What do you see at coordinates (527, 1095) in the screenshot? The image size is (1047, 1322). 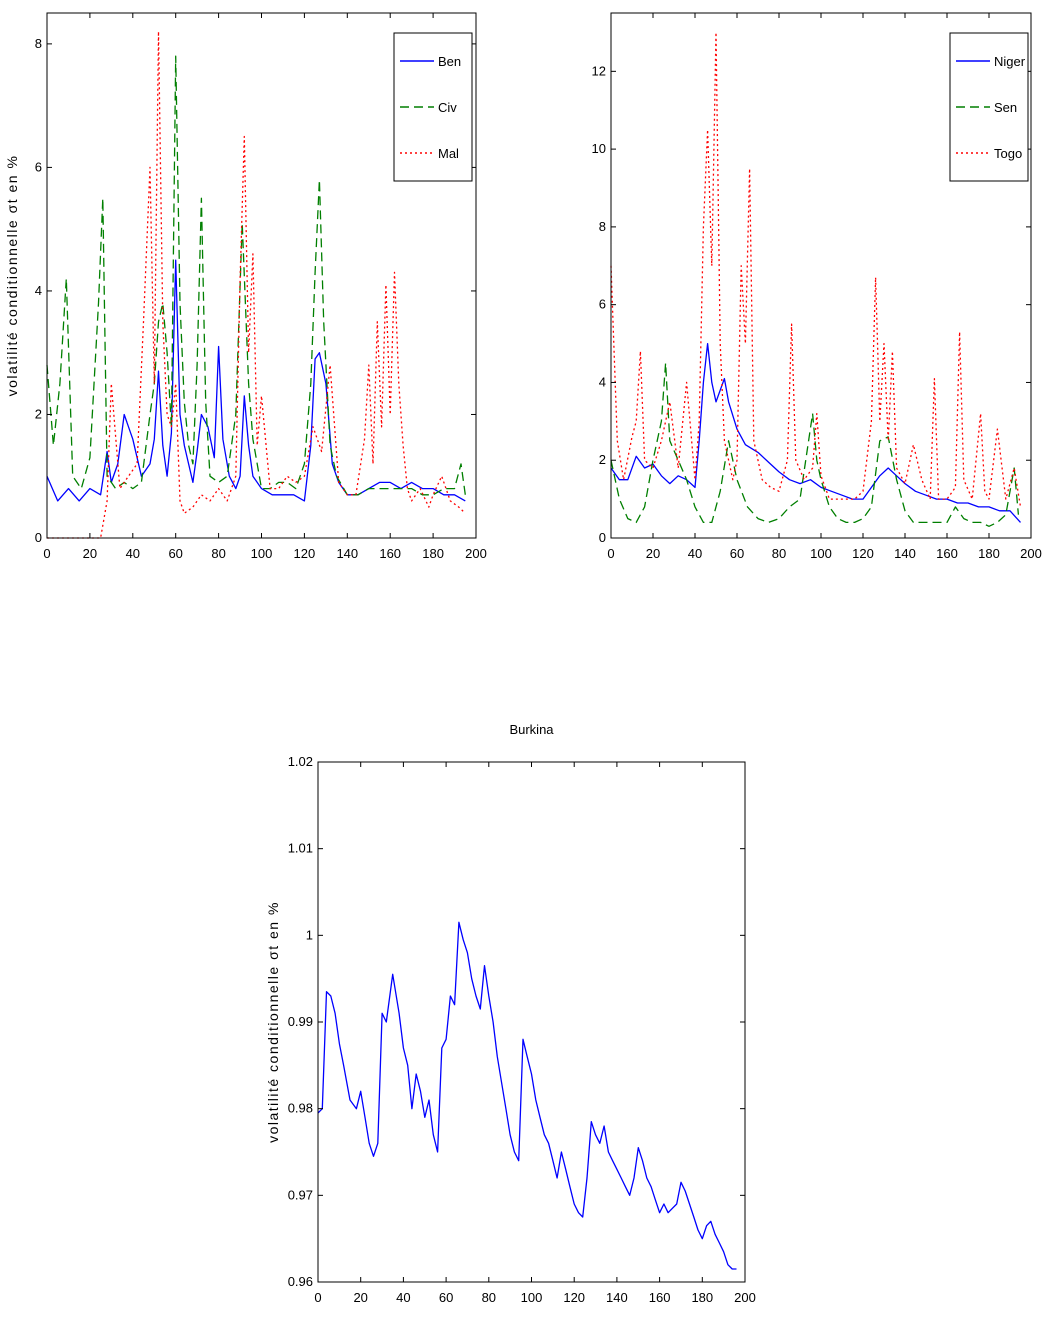 I see `series-line-p2-s0` at bounding box center [527, 1095].